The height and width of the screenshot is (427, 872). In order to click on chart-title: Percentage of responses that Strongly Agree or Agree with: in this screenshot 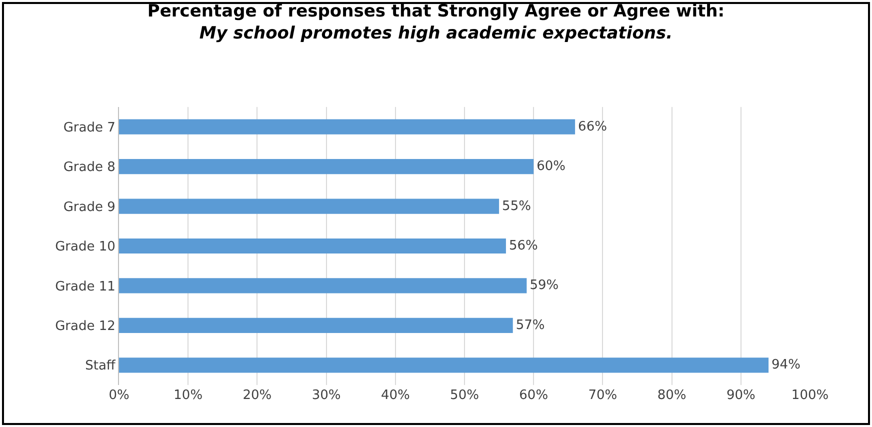, I will do `click(436, 12)`.